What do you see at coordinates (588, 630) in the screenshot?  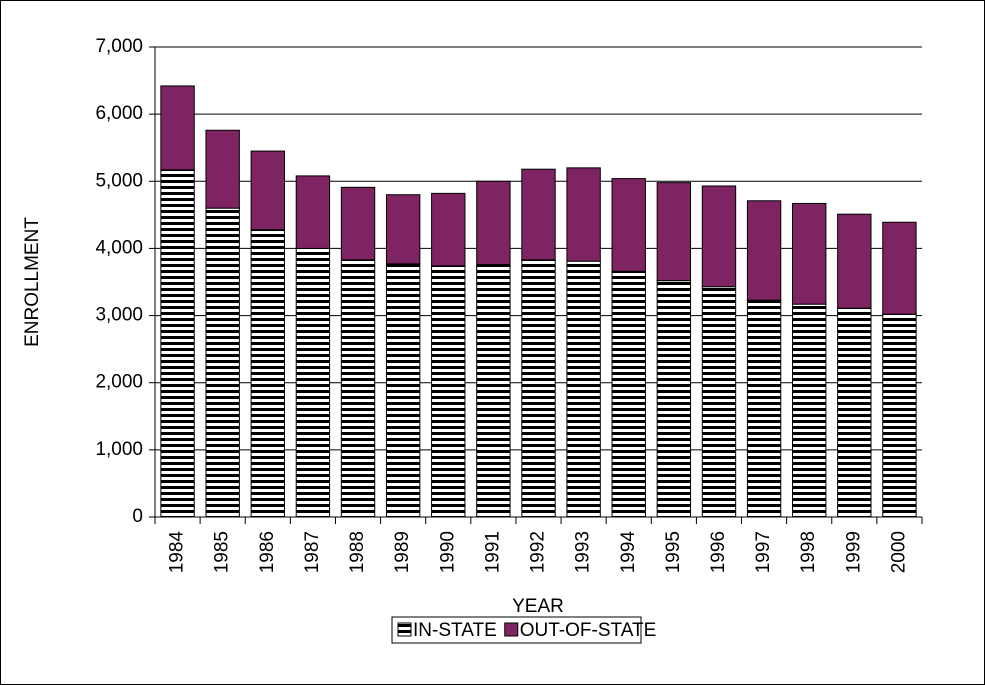 I see `legend-label: OUT-OF-STATE` at bounding box center [588, 630].